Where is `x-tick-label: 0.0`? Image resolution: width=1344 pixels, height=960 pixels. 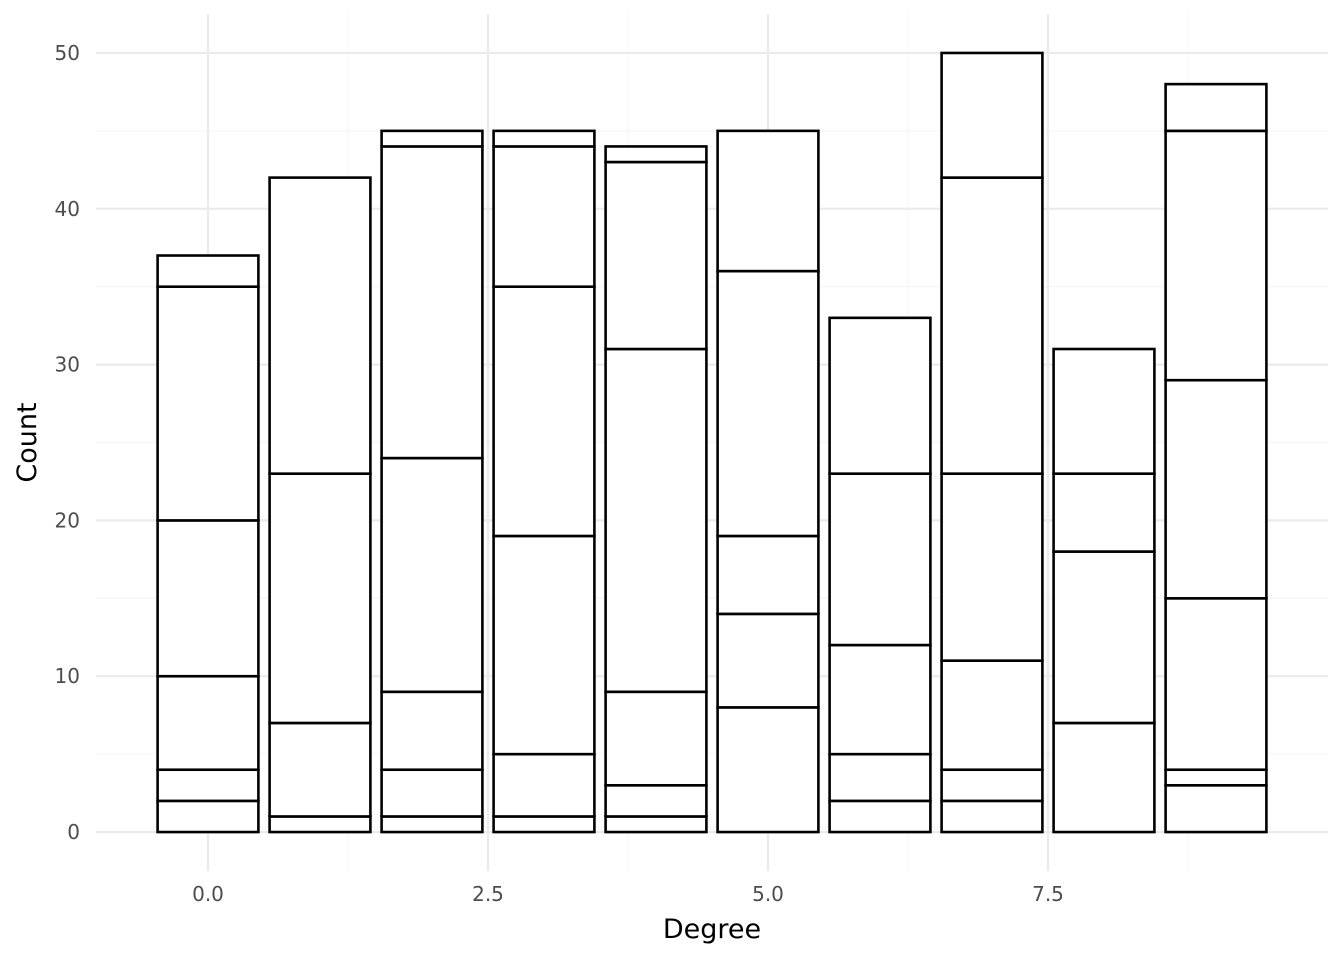 x-tick-label: 0.0 is located at coordinates (208, 894).